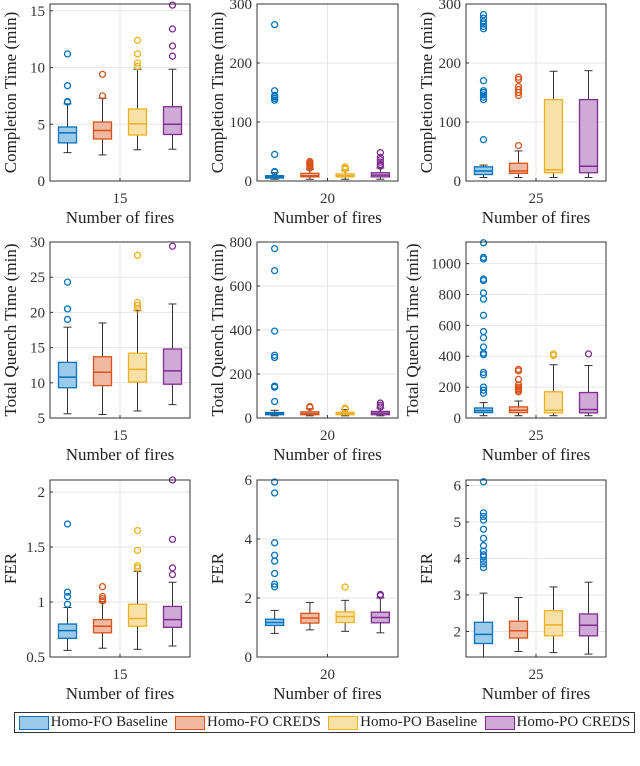  What do you see at coordinates (419, 722) in the screenshot?
I see `legend-label: Homo-PO Baseline` at bounding box center [419, 722].